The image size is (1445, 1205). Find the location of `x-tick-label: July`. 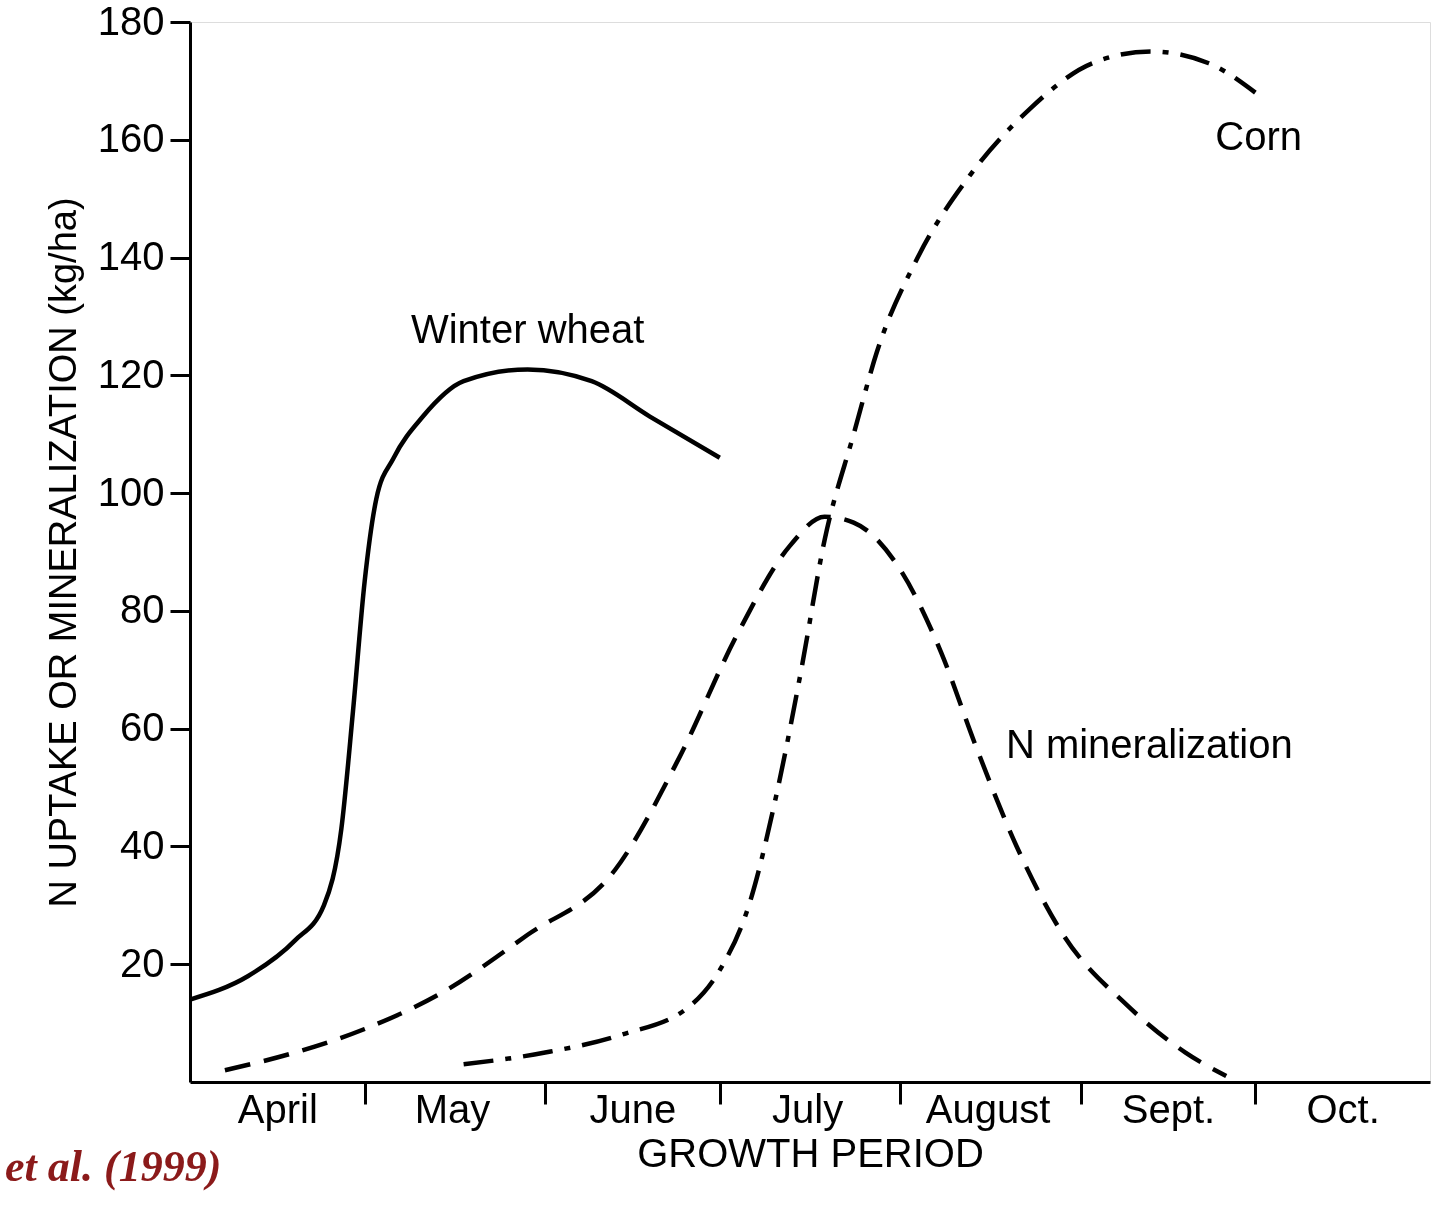

x-tick-label: July is located at coordinates (808, 1108).